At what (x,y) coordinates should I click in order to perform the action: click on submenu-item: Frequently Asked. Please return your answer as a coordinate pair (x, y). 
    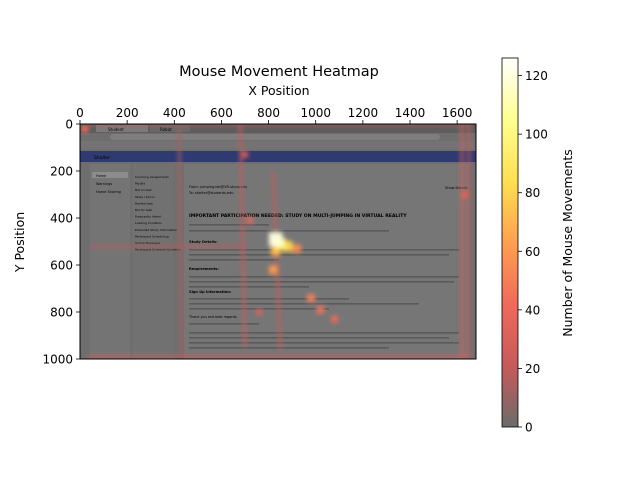
    Looking at the image, I should click on (148, 217).